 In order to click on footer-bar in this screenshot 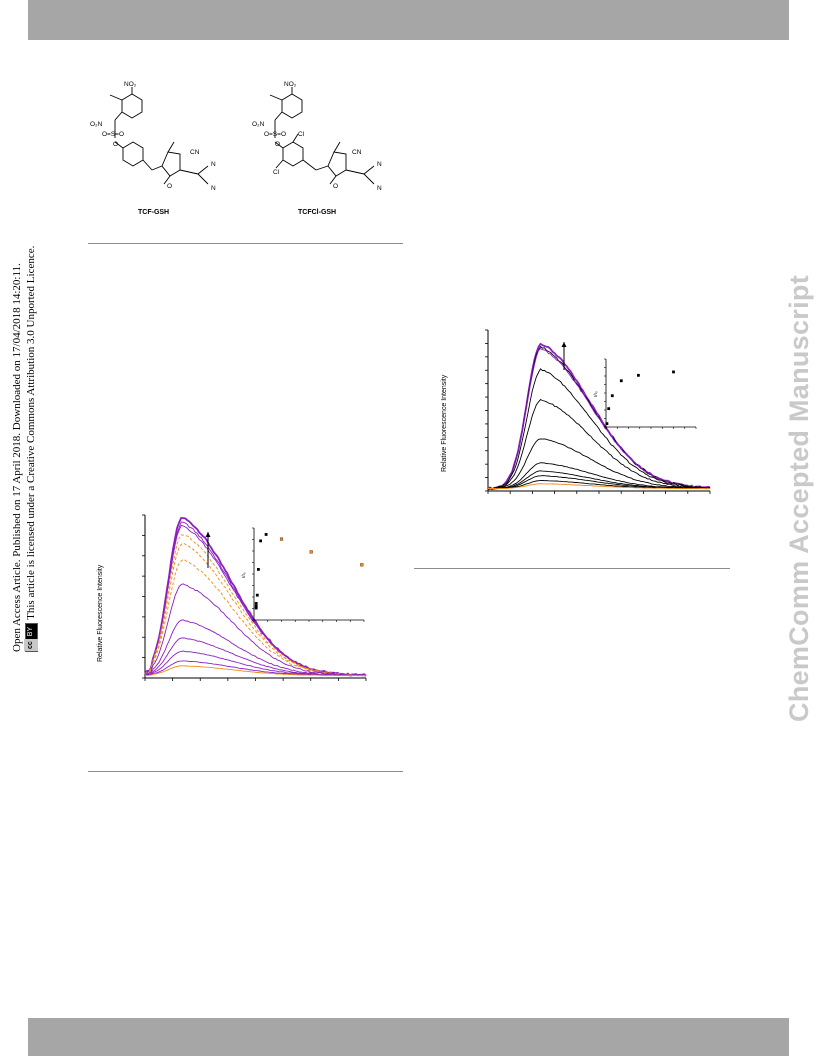, I will do `click(408, 1037)`.